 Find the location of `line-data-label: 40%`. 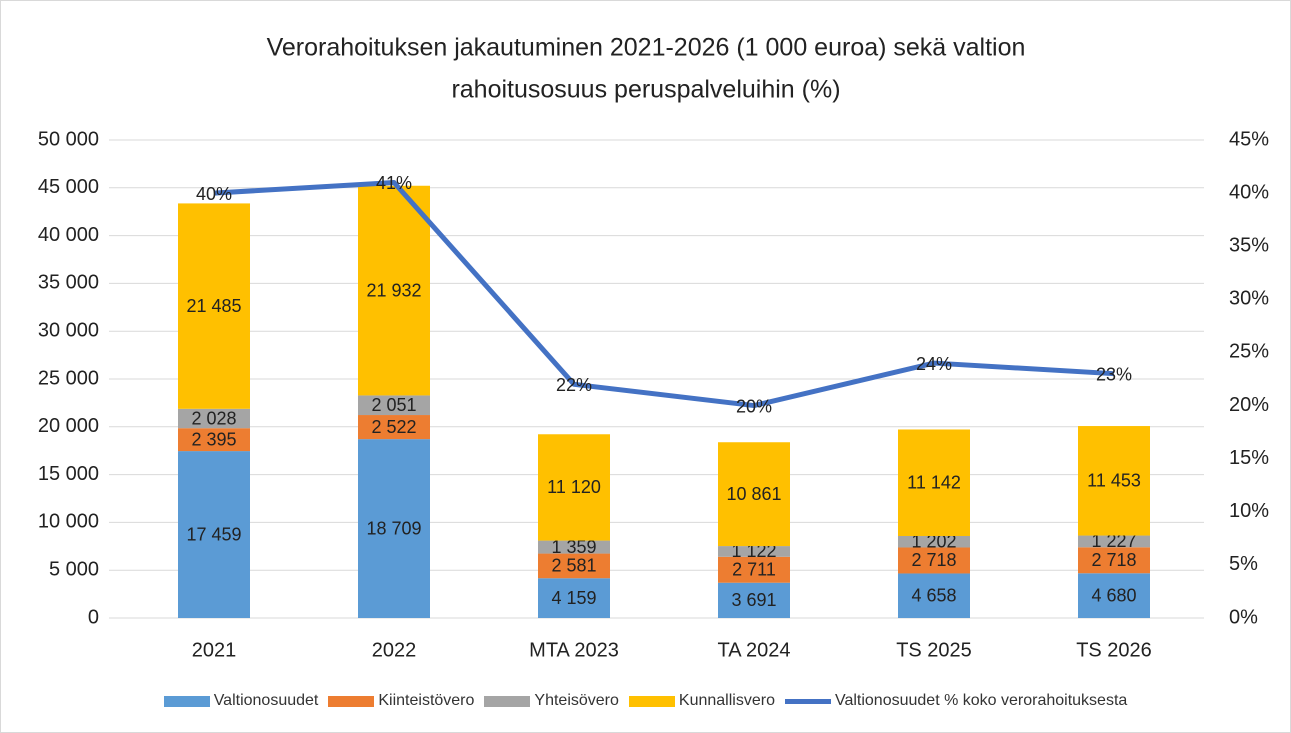

line-data-label: 40% is located at coordinates (214, 194).